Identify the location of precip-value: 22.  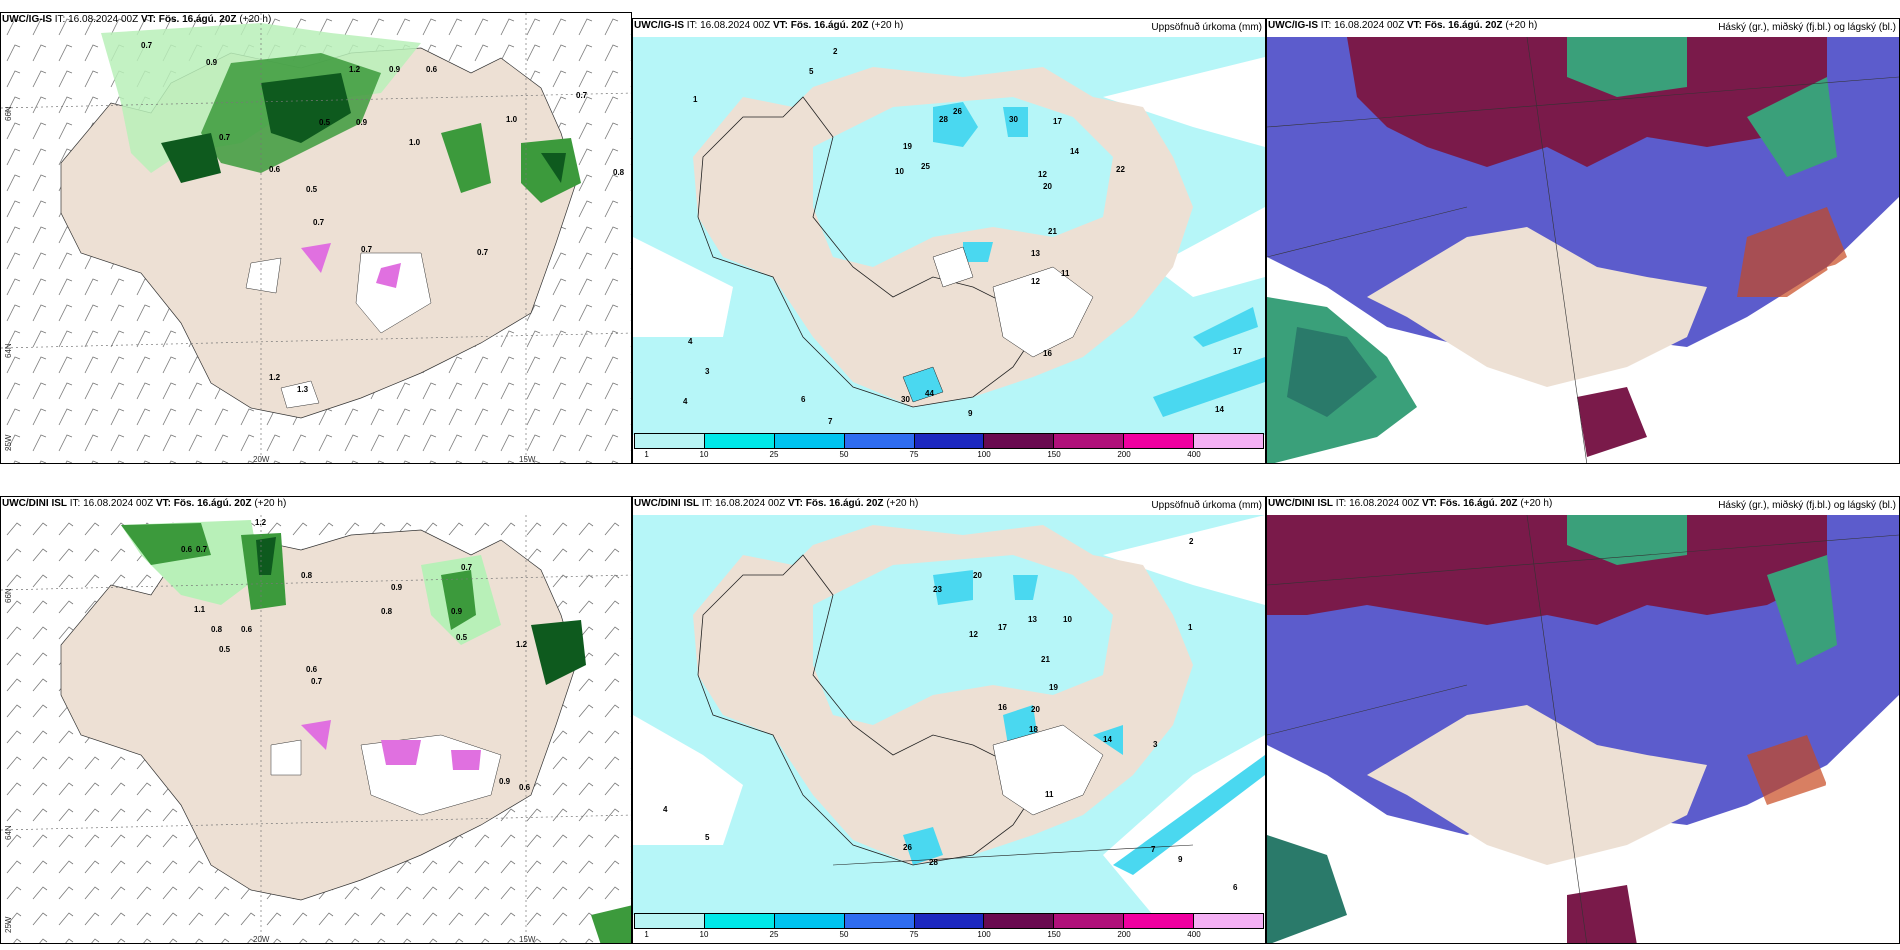
(1120, 169).